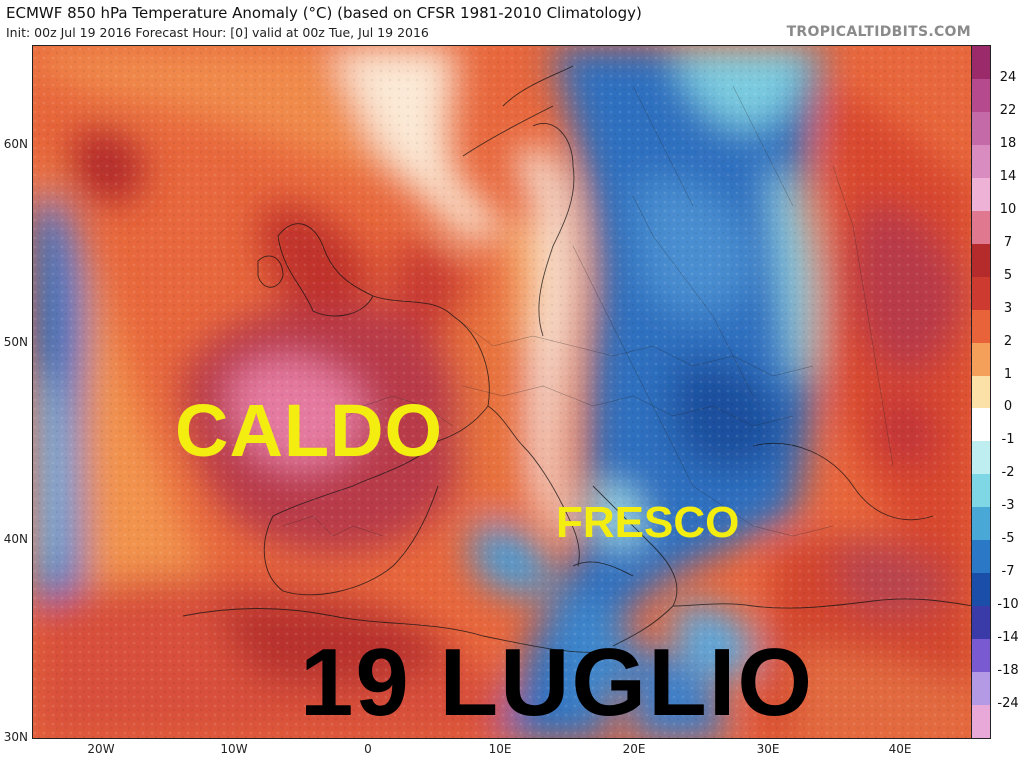 The width and height of the screenshot is (1024, 757). I want to click on site-credit: TROPICALTIDBITS.COM, so click(878, 32).